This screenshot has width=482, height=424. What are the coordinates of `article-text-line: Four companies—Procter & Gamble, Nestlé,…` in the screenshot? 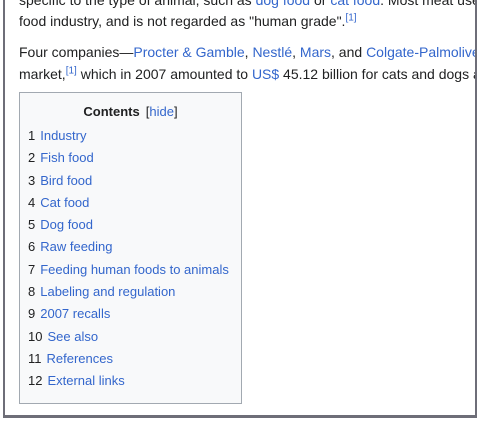 It's located at (248, 52).